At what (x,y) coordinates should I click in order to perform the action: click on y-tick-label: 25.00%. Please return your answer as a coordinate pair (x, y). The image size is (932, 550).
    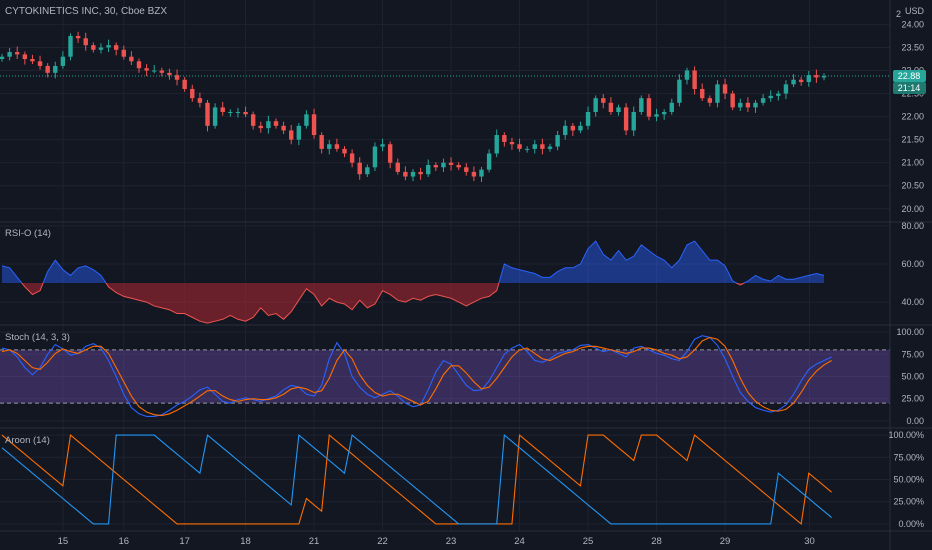
    Looking at the image, I should click on (908, 502).